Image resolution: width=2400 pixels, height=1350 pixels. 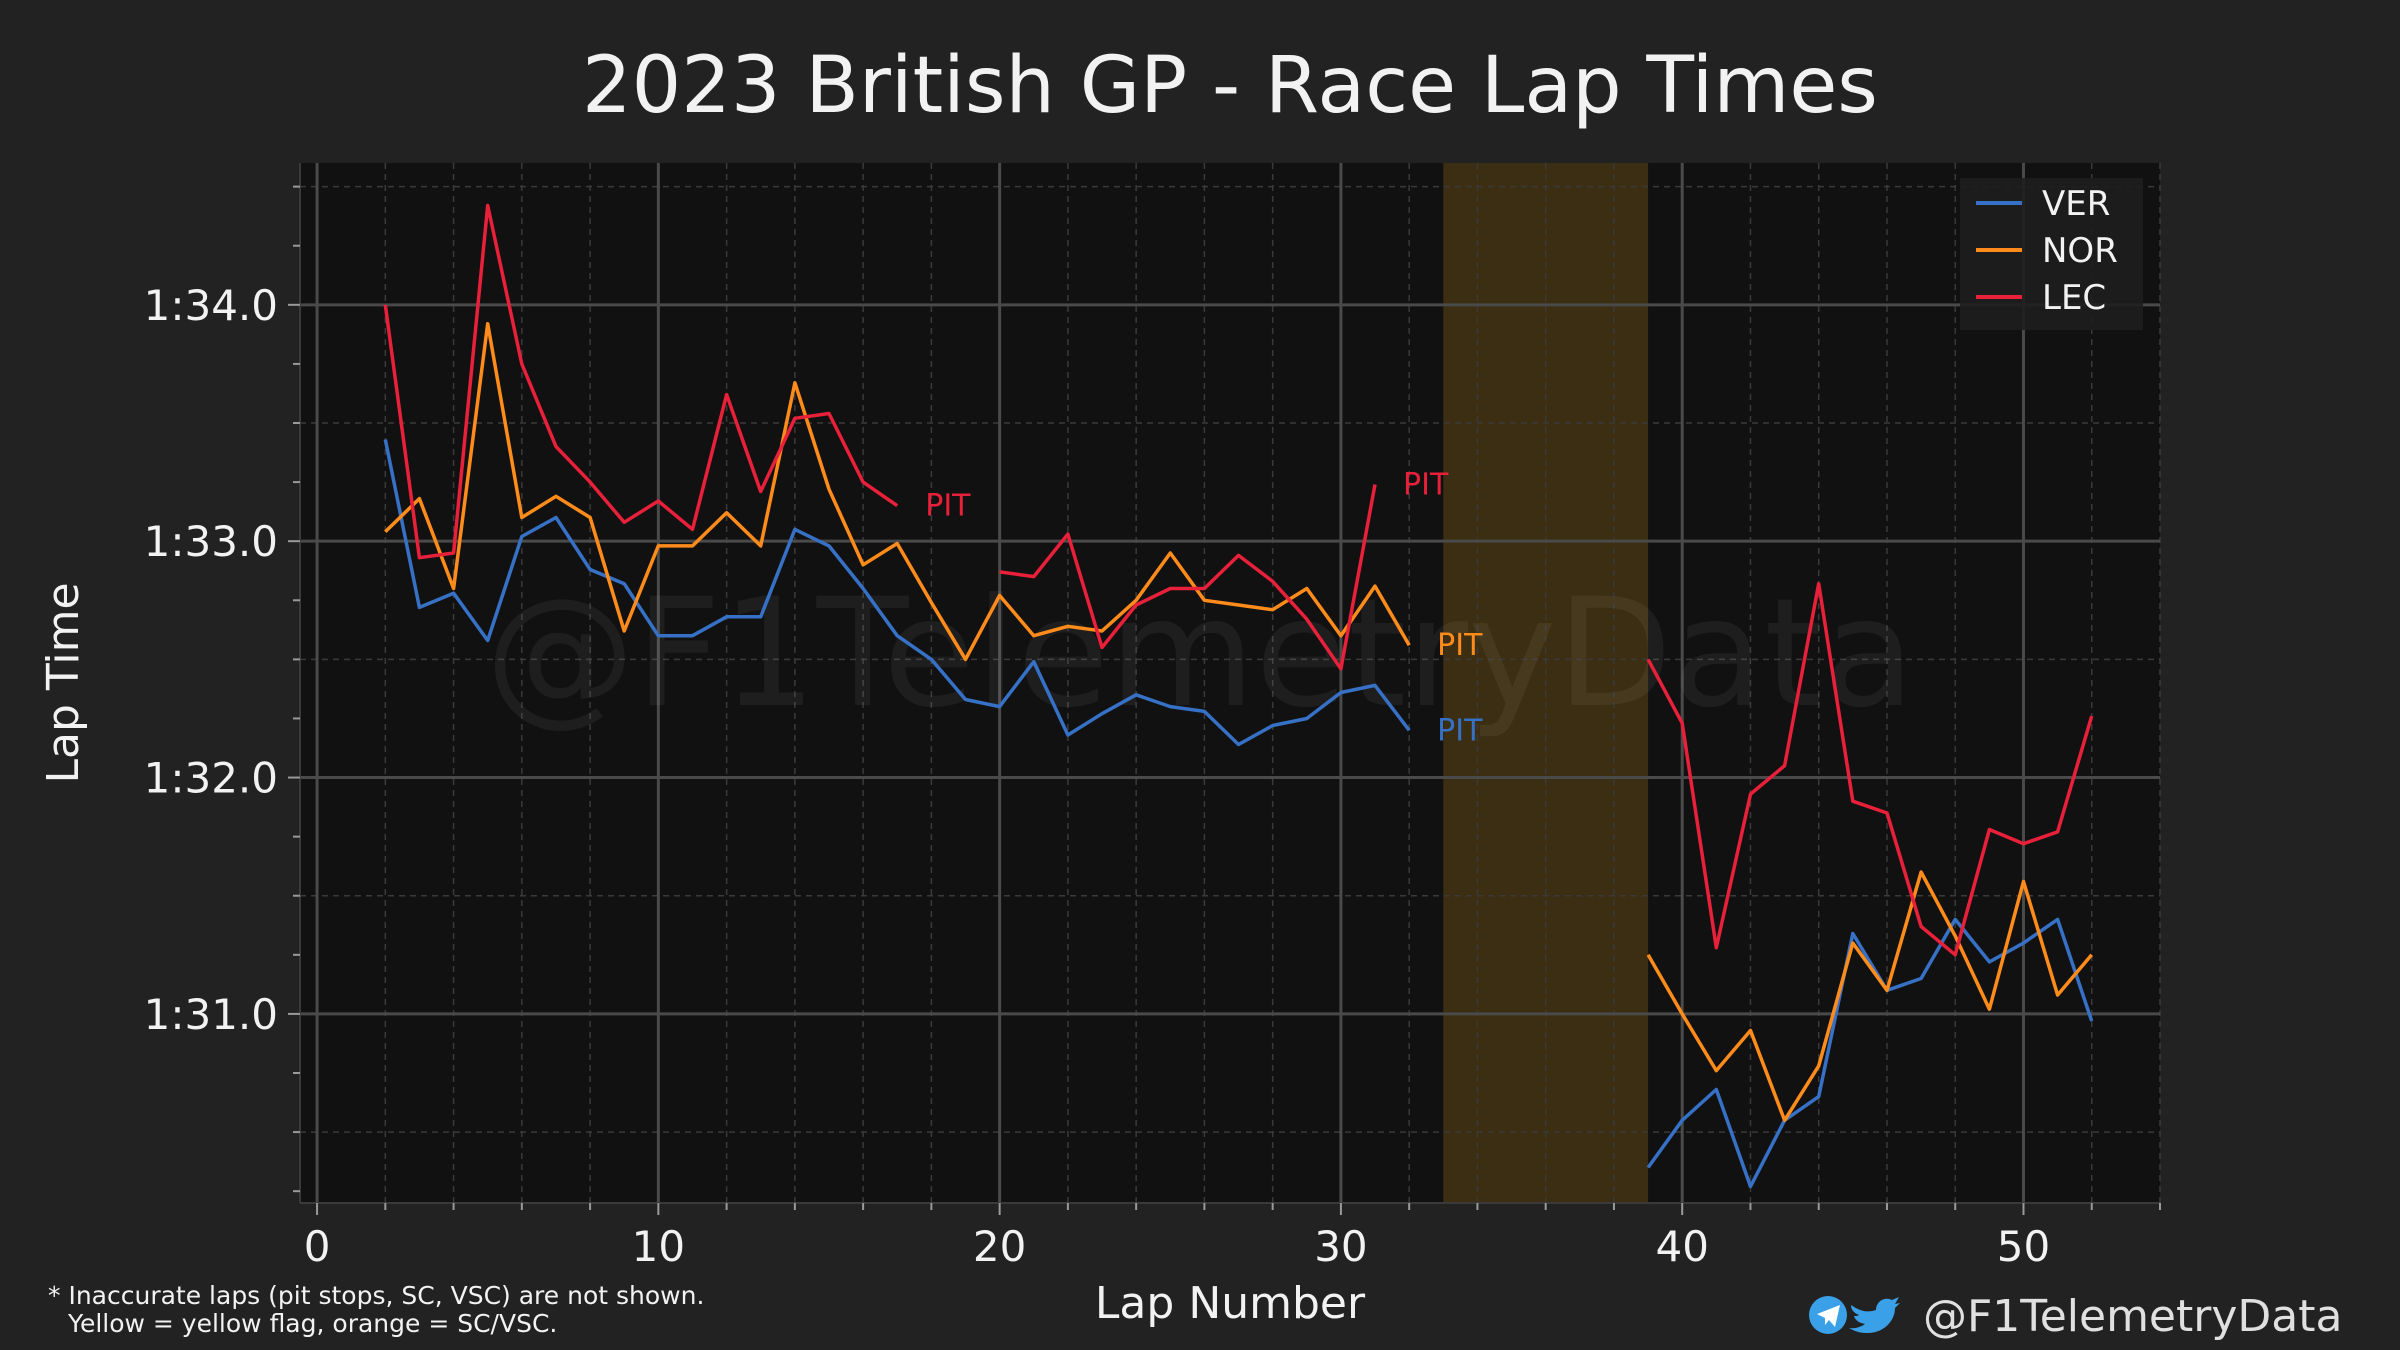 I want to click on x-tick-label: 50, so click(x=2023, y=1246).